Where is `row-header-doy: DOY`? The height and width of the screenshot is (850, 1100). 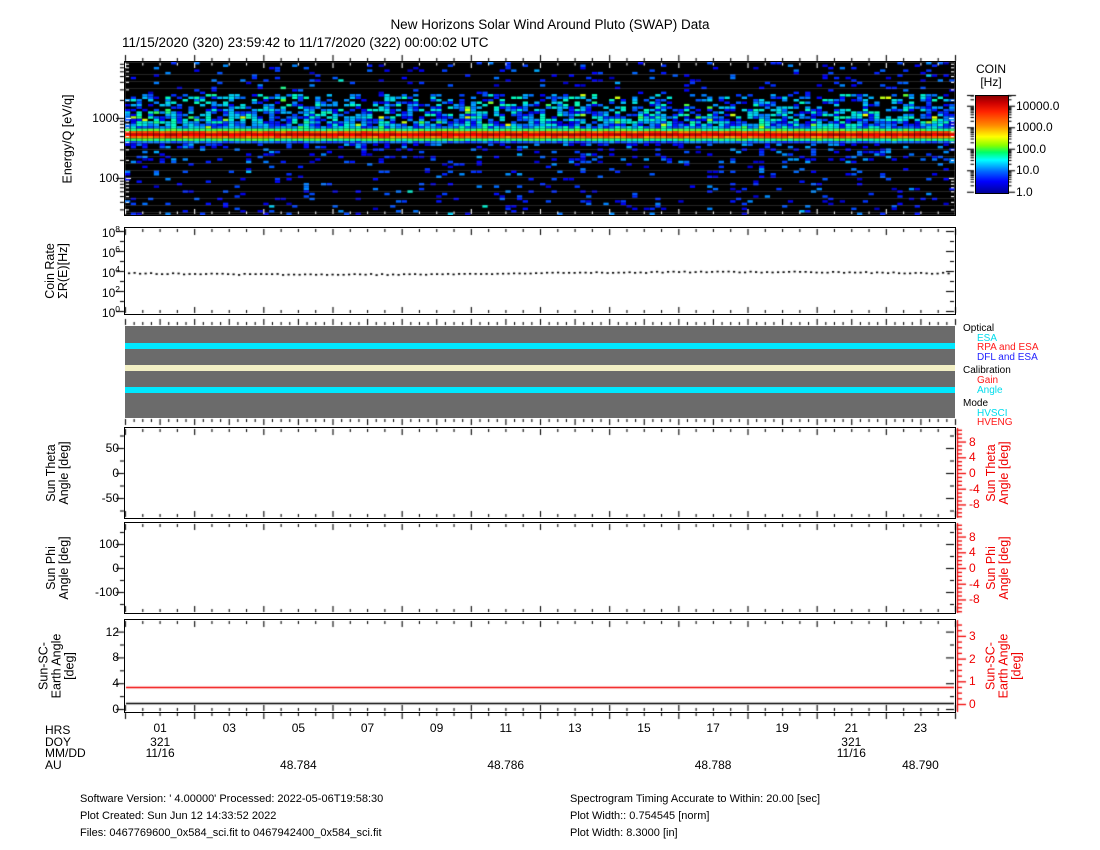 row-header-doy: DOY is located at coordinates (58, 742).